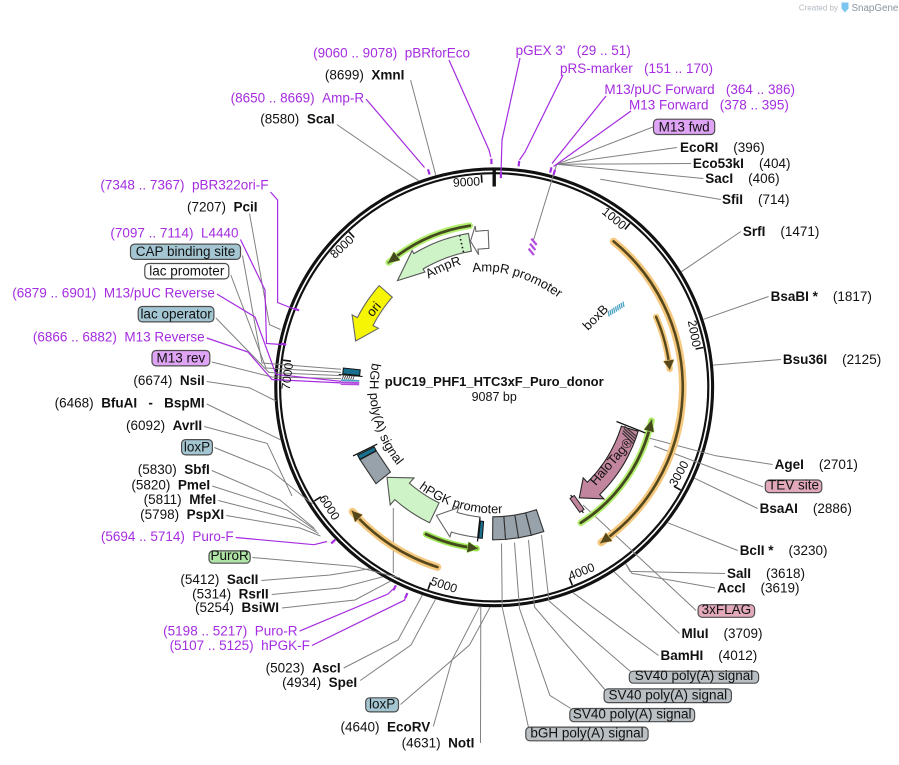 This screenshot has height=765, width=899. What do you see at coordinates (758, 588) in the screenshot?
I see `svg-text: AccI (3619)` at bounding box center [758, 588].